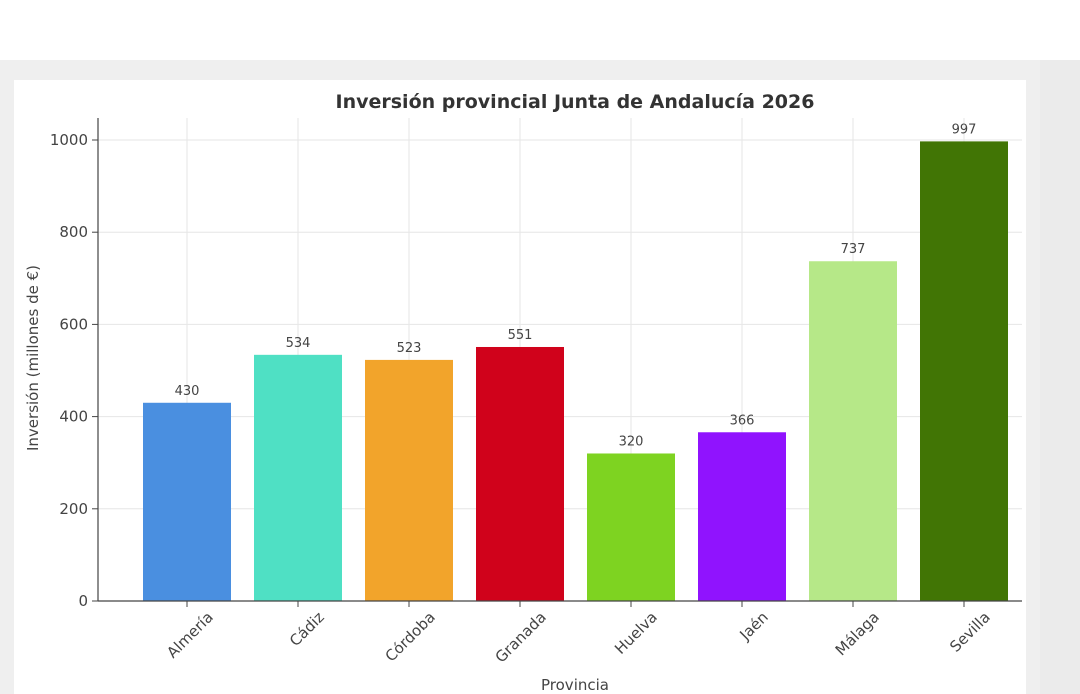 The width and height of the screenshot is (1080, 694). What do you see at coordinates (964, 129) in the screenshot?
I see `data-label: 997` at bounding box center [964, 129].